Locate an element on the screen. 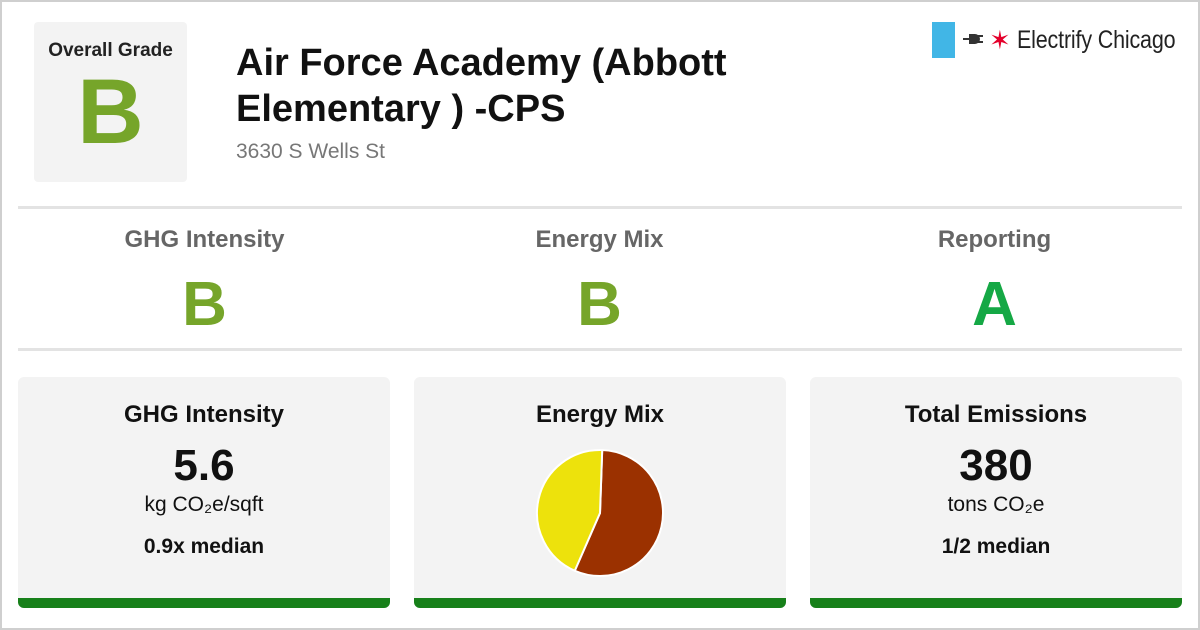  energy-mix-card: Energy Mix is located at coordinates (600, 492).